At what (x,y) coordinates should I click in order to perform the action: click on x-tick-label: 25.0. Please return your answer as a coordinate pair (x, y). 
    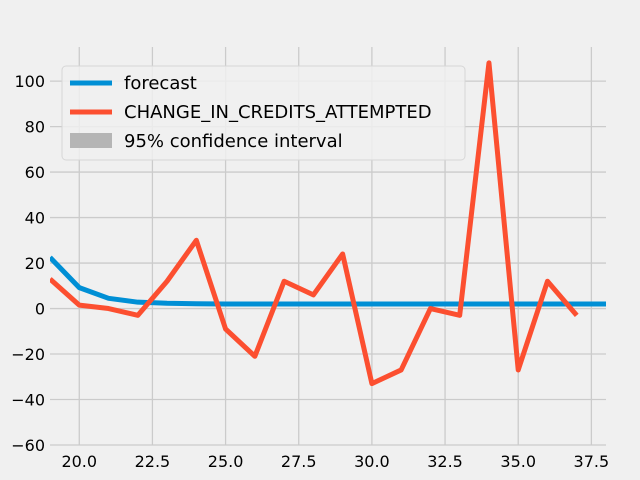
    Looking at the image, I should click on (226, 461).